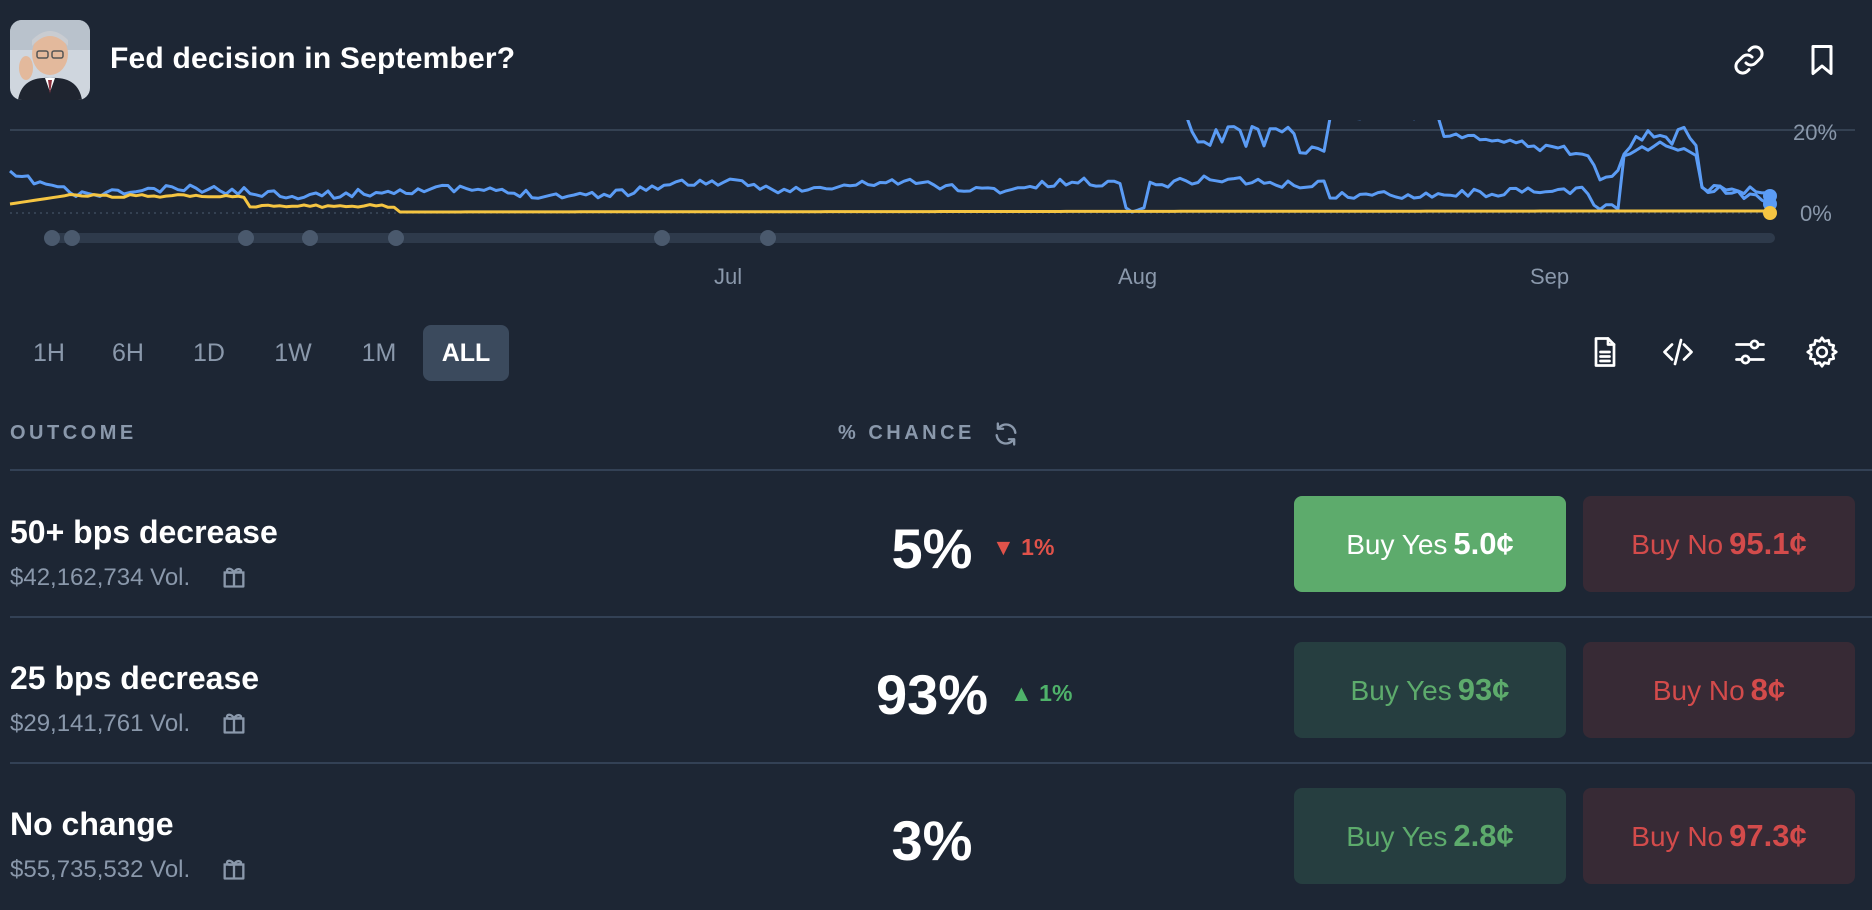 The width and height of the screenshot is (1872, 910). What do you see at coordinates (1678, 352) in the screenshot?
I see `code-icon` at bounding box center [1678, 352].